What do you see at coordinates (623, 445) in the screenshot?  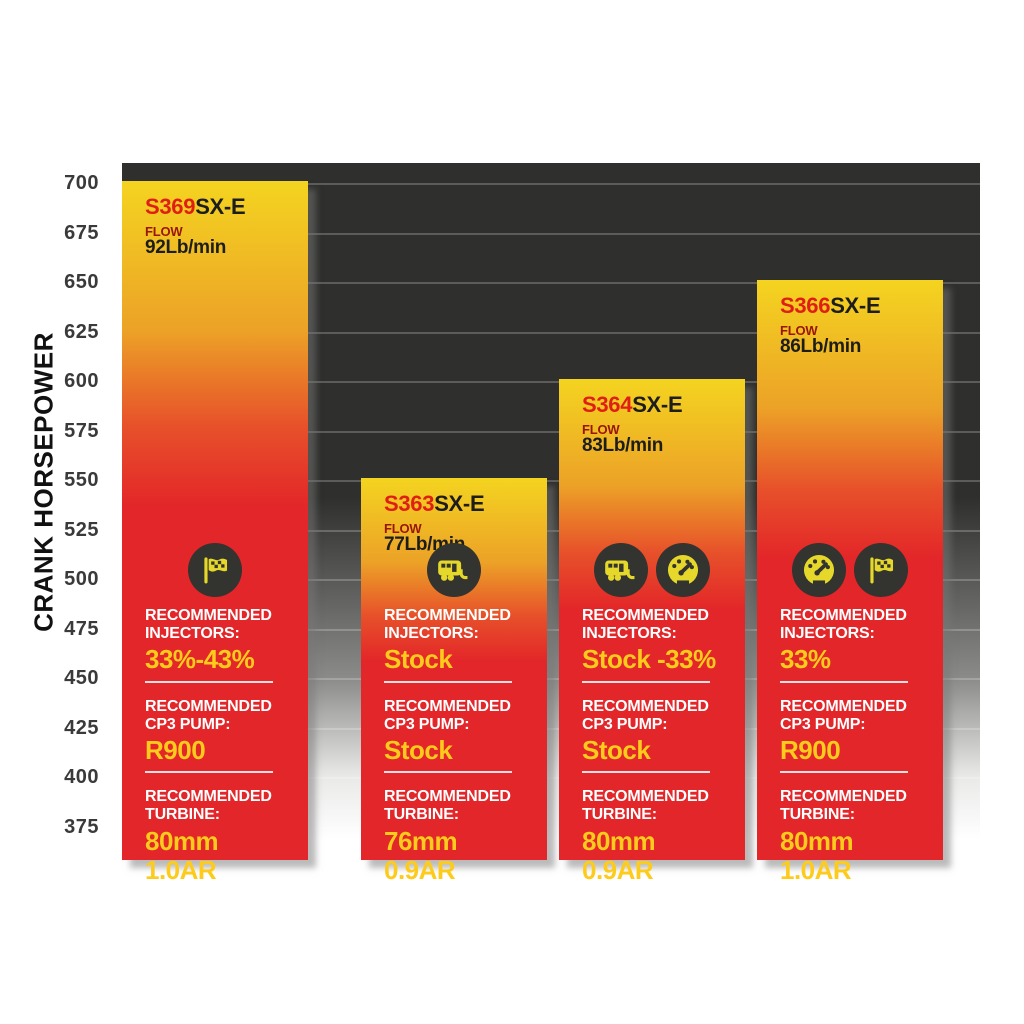 I see `flow-value: 83Lb/min` at bounding box center [623, 445].